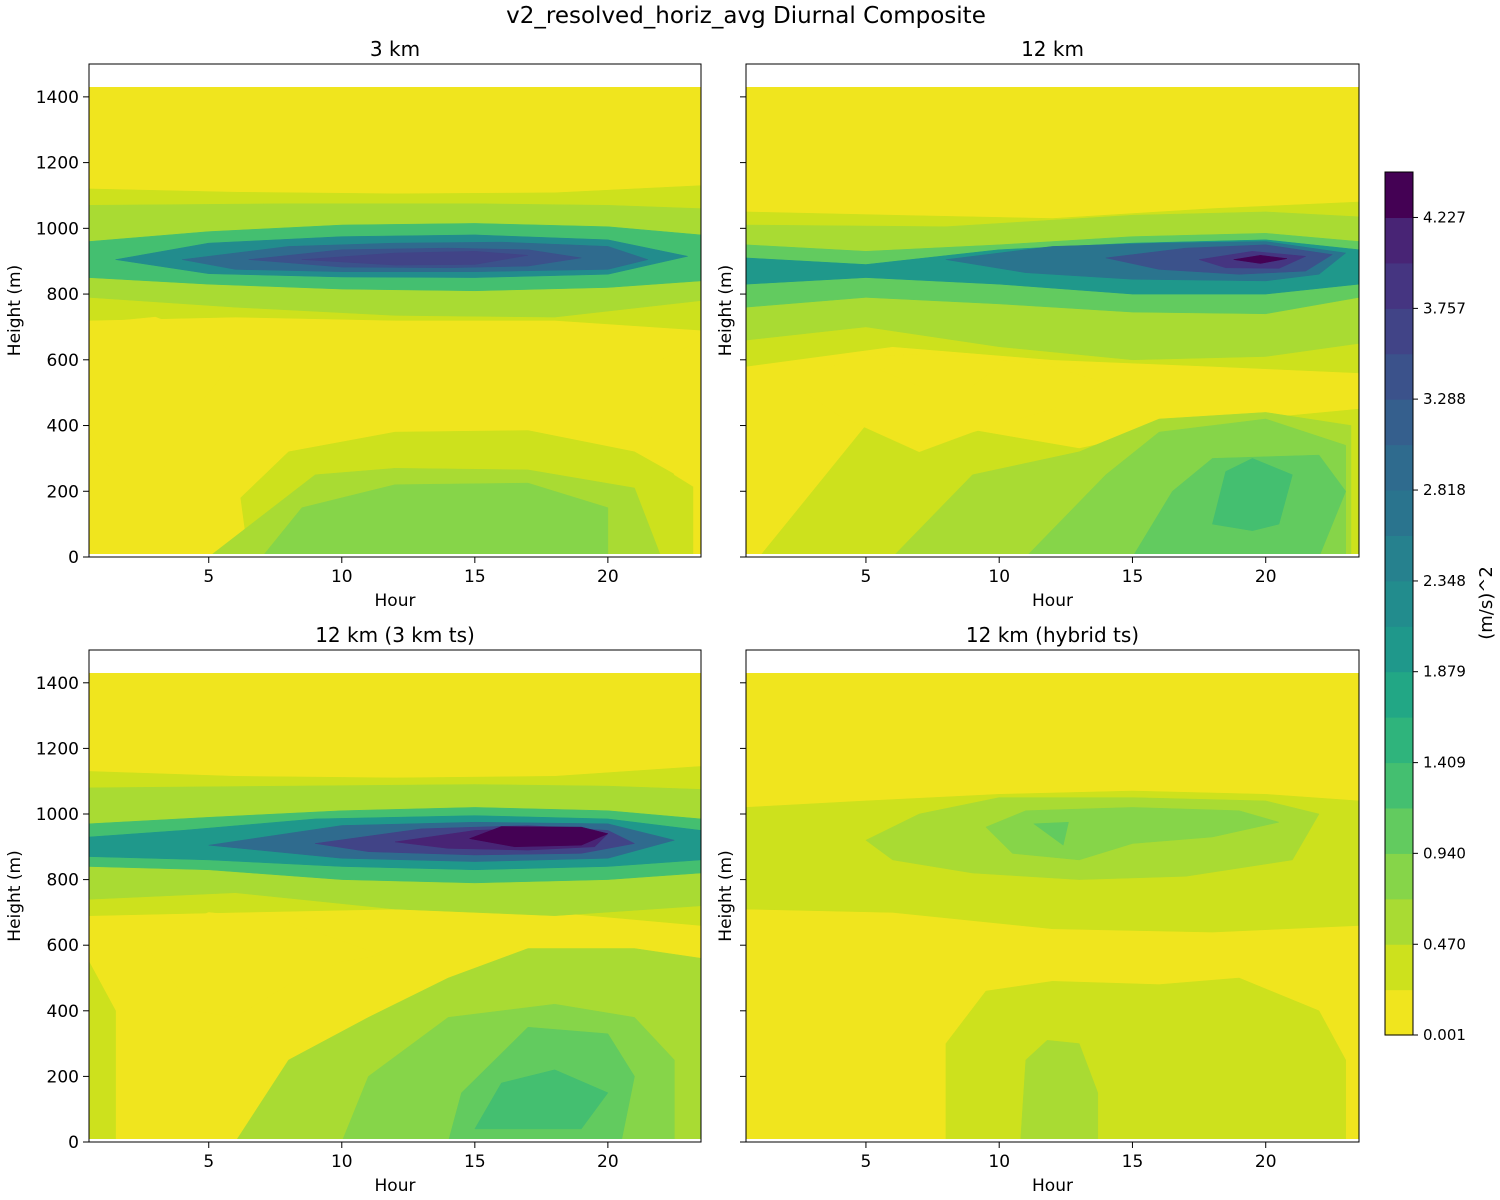 This screenshot has width=1500, height=1200. I want to click on colorbar-tick-label: 4.227, so click(1444, 217).